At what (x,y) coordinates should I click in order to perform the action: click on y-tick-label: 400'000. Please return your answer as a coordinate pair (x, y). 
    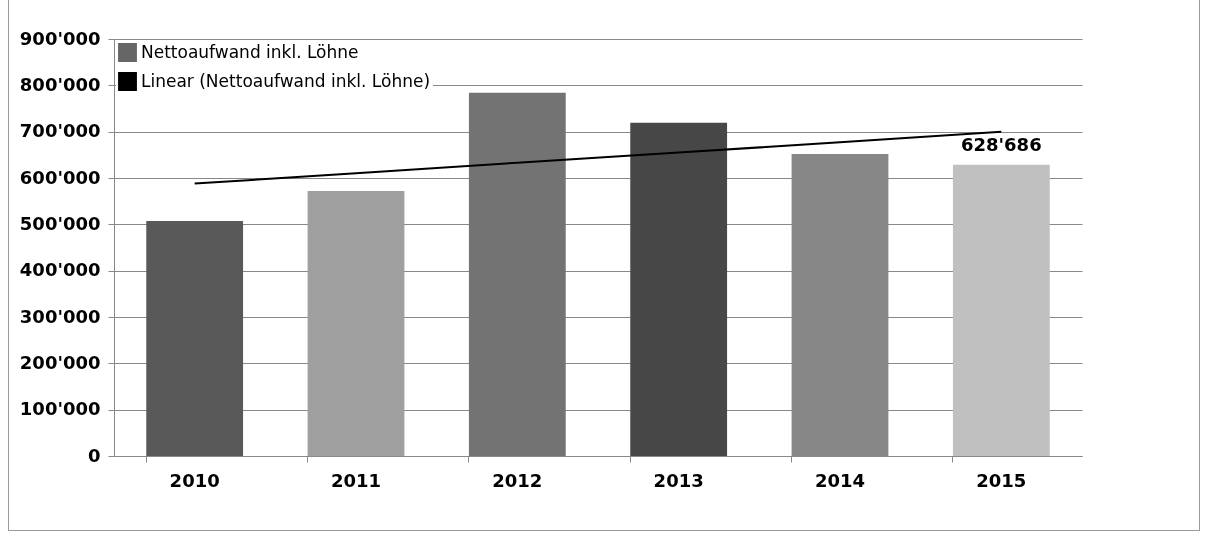
    Looking at the image, I should click on (60, 270).